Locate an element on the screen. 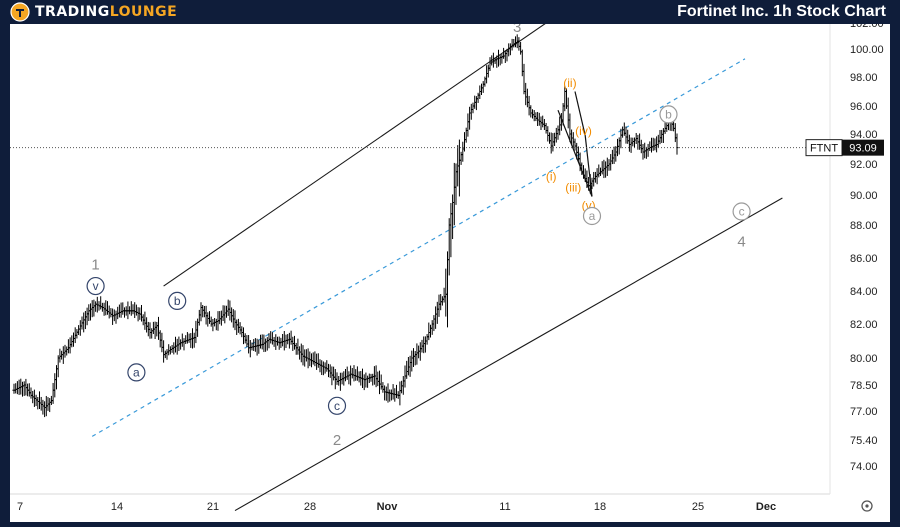  wave-circle-text: v is located at coordinates (96, 286).